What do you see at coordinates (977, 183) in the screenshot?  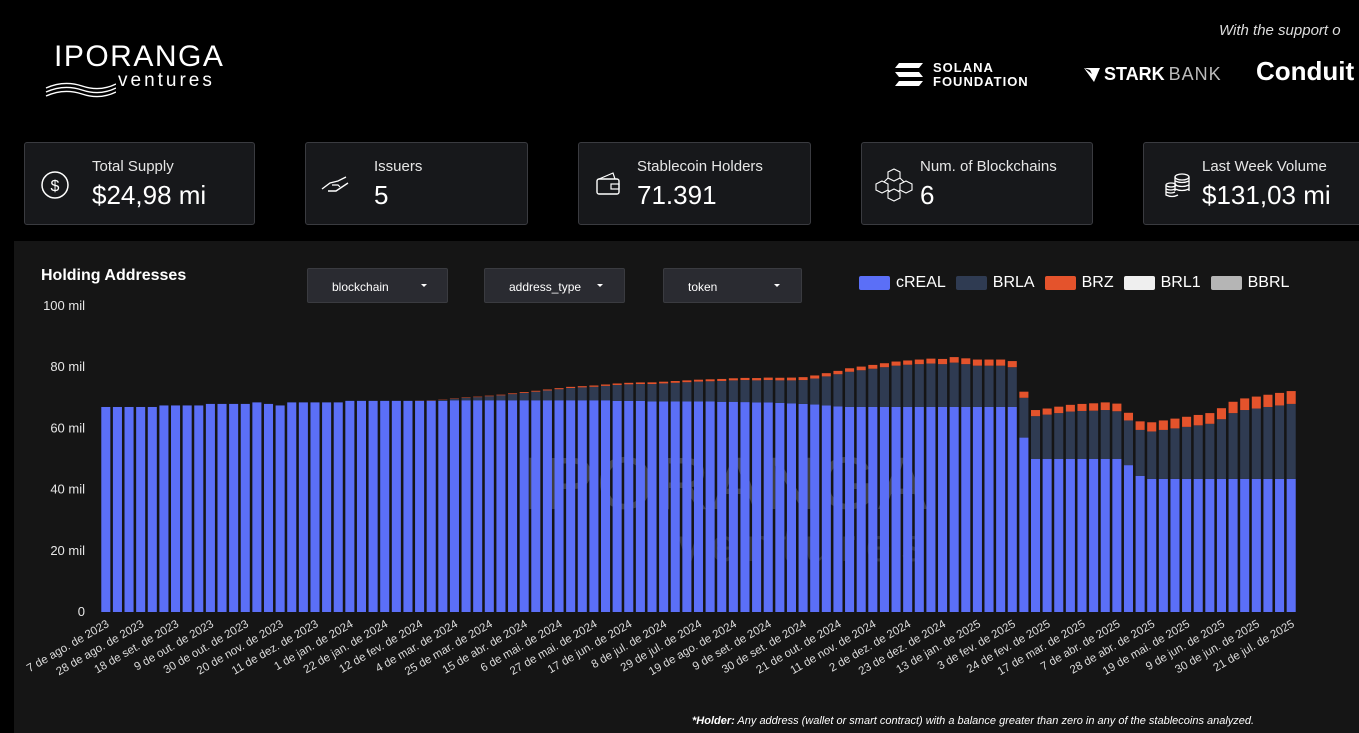 I see `kpi-card-num-blockchains: Num. of Blockchains 6` at bounding box center [977, 183].